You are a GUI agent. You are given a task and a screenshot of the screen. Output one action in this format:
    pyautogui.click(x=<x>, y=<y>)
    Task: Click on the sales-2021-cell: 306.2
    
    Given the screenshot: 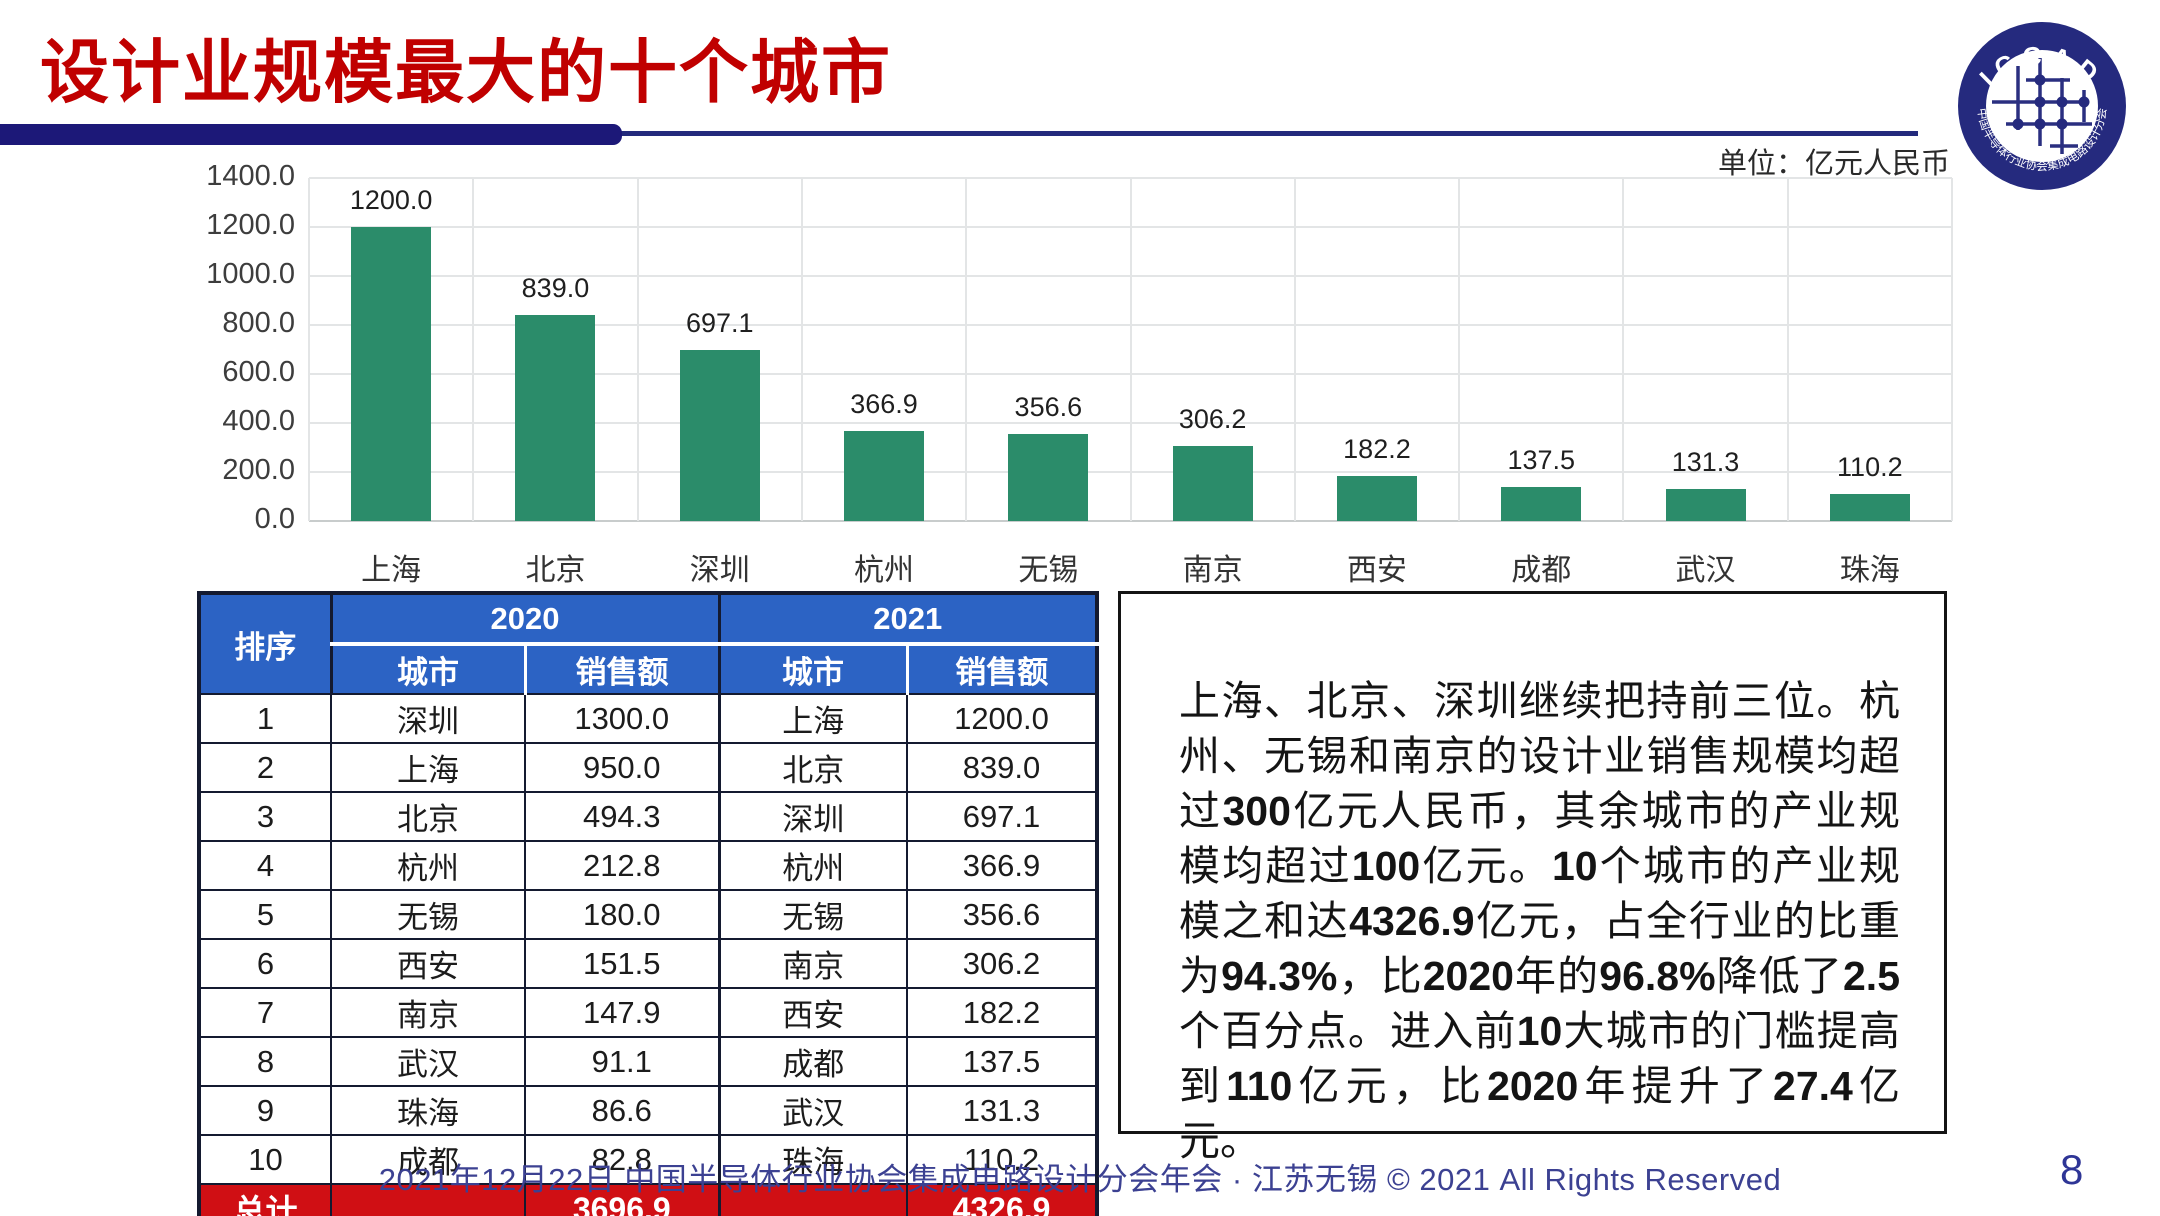 What is the action you would take?
    pyautogui.click(x=1002, y=963)
    